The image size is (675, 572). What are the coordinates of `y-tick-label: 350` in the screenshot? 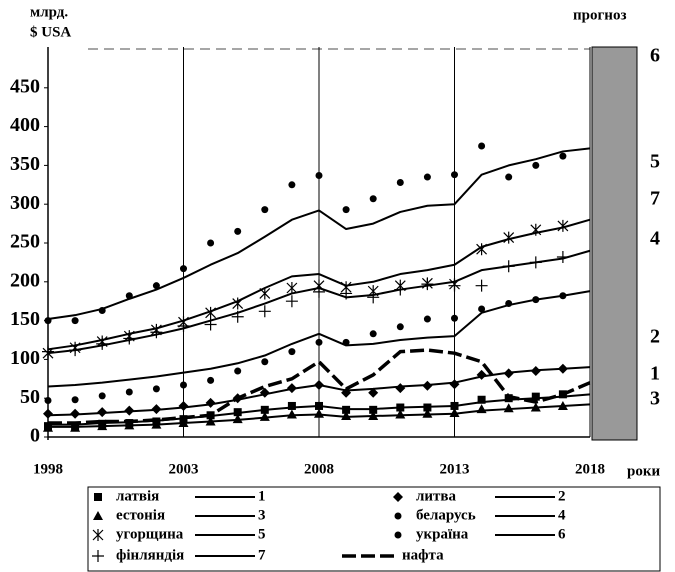 It's located at (25, 164).